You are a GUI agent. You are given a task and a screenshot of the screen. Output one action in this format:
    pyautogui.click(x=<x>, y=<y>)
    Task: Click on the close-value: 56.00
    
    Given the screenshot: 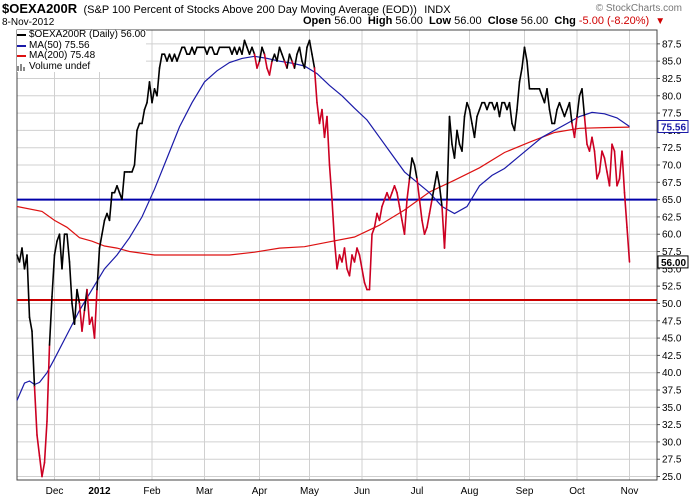 What is the action you would take?
    pyautogui.click(x=534, y=21)
    